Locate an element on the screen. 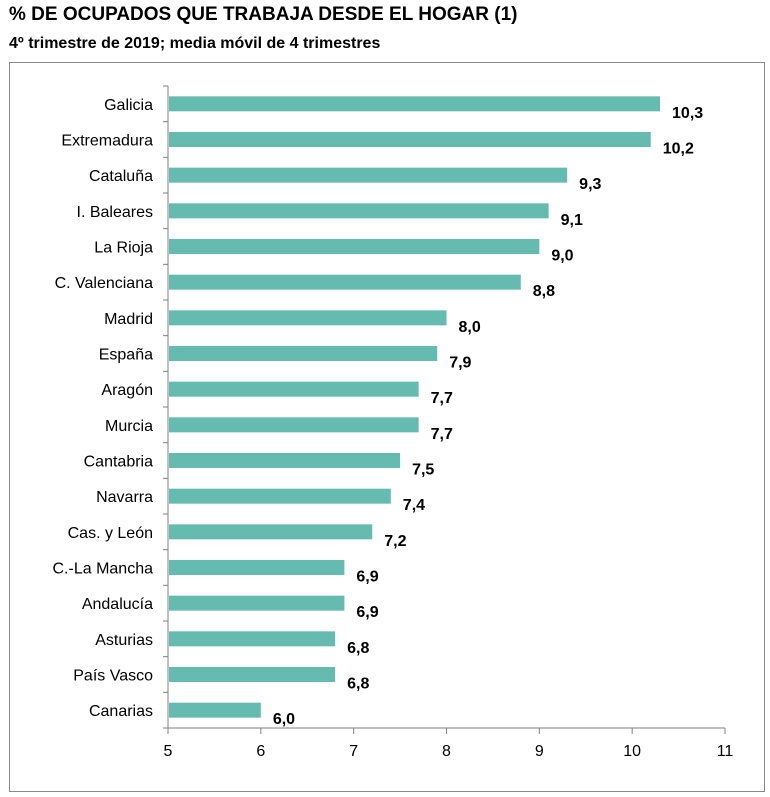 The image size is (770, 797). x-tick-label: 11 is located at coordinates (725, 751).